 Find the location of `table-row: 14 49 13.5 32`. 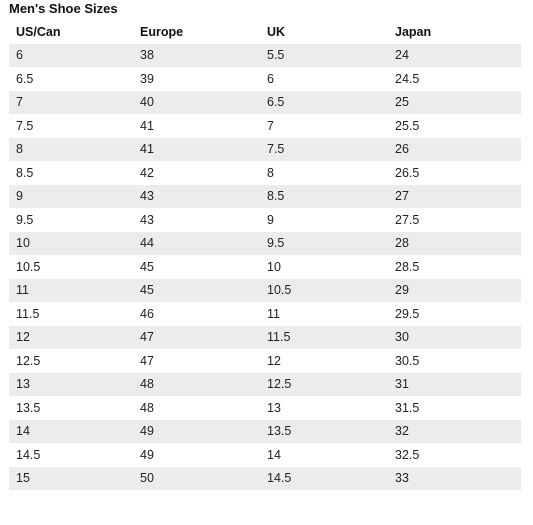

table-row: 14 49 13.5 32 is located at coordinates (265, 431).